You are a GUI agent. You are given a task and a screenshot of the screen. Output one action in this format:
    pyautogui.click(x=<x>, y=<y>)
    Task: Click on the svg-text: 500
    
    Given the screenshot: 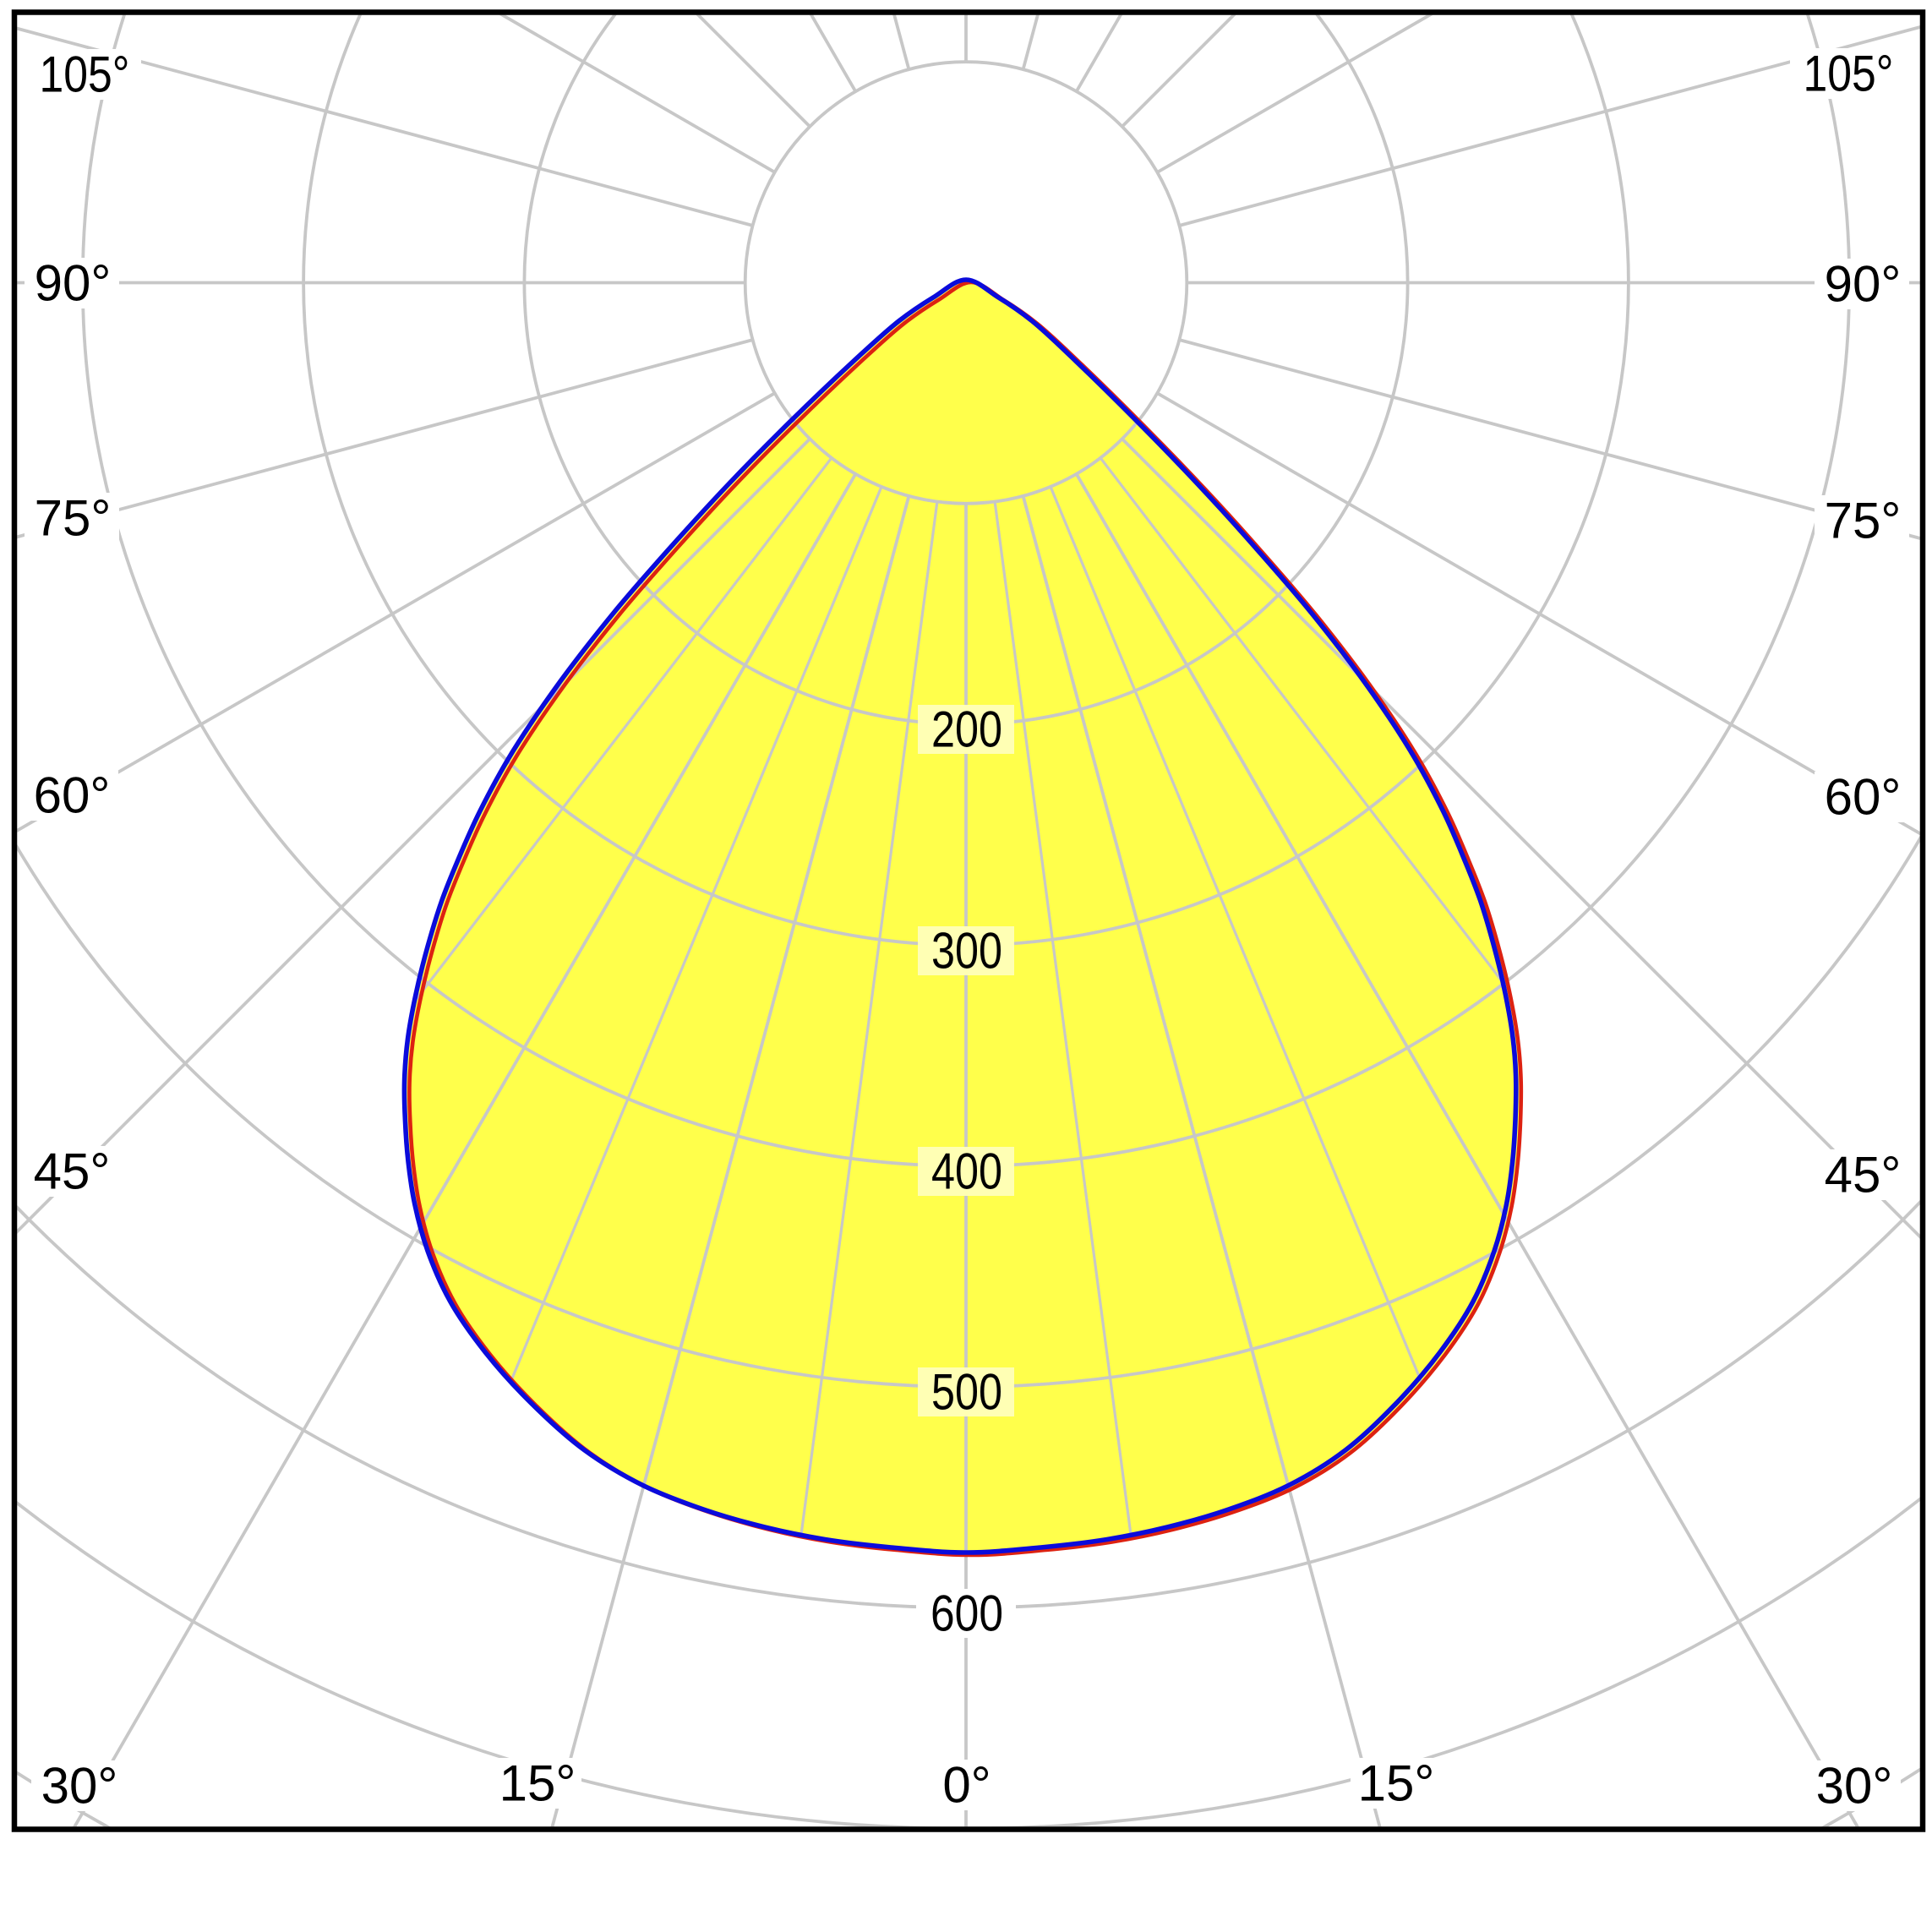 What is the action you would take?
    pyautogui.click(x=966, y=1392)
    